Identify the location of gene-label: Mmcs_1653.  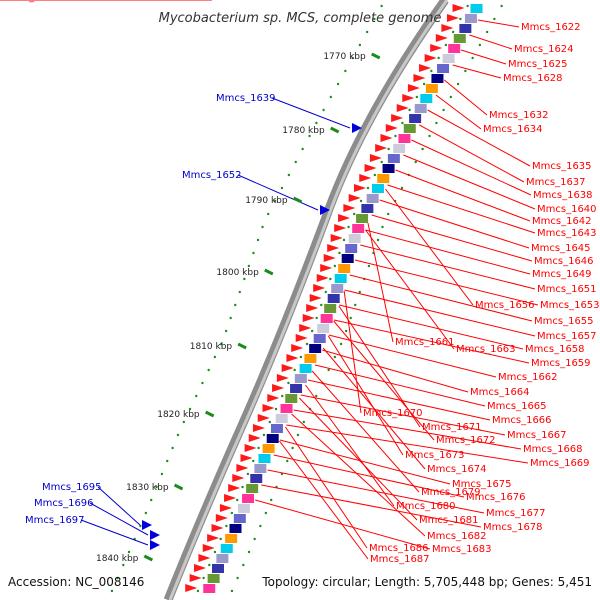
(570, 305).